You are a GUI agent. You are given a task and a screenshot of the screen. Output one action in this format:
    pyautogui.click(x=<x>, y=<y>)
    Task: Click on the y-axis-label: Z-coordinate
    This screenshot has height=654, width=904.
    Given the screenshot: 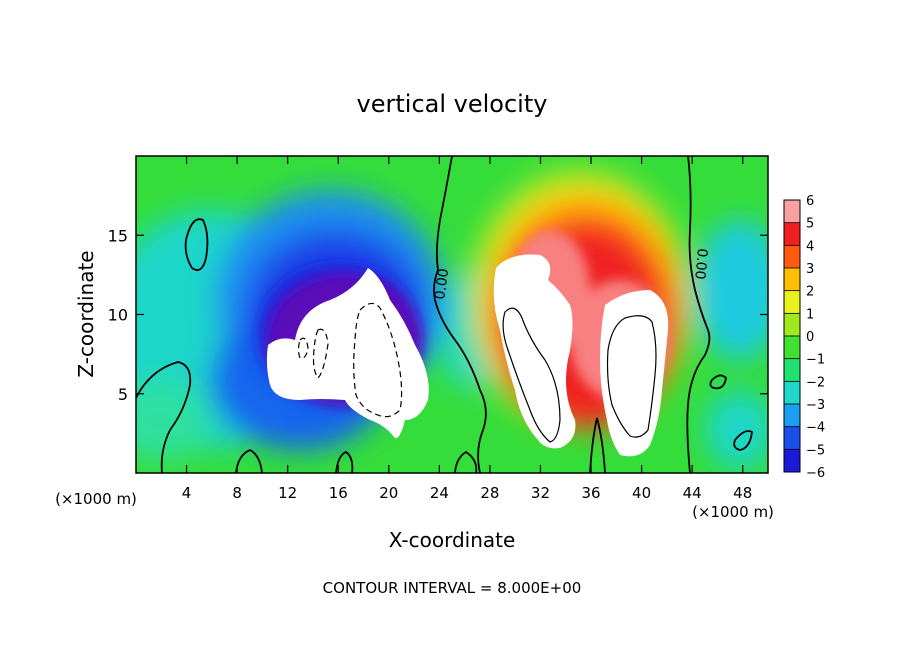 What is the action you would take?
    pyautogui.click(x=86, y=313)
    